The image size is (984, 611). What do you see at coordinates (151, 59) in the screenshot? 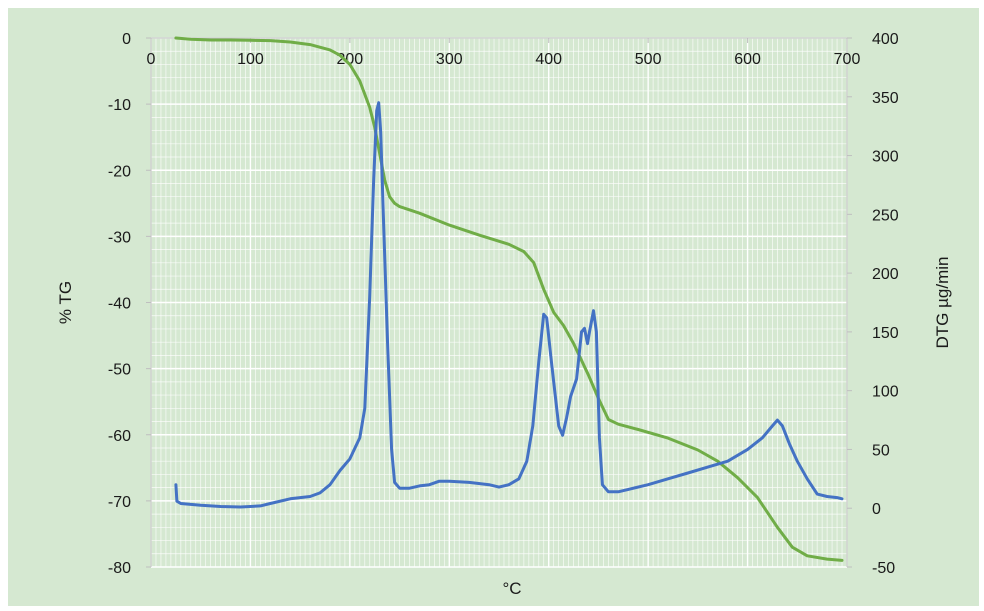
I see `x-tick-label: 0` at bounding box center [151, 59].